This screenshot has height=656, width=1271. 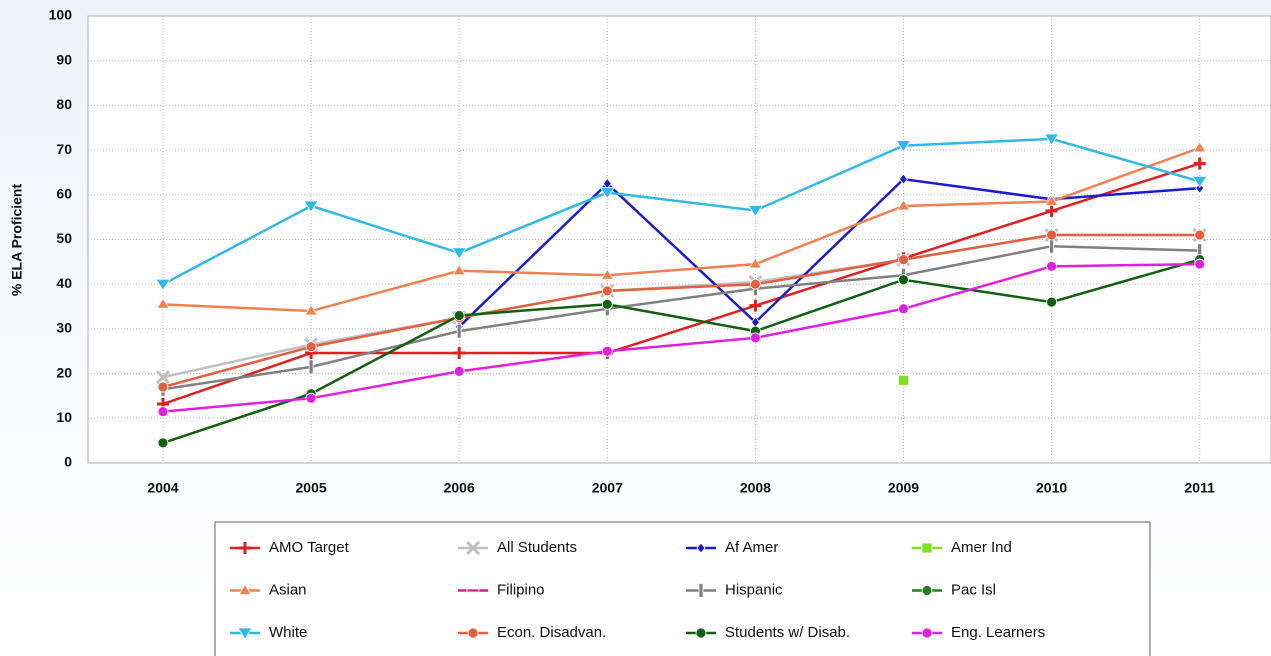 What do you see at coordinates (459, 488) in the screenshot?
I see `x-tick-label: 2006` at bounding box center [459, 488].